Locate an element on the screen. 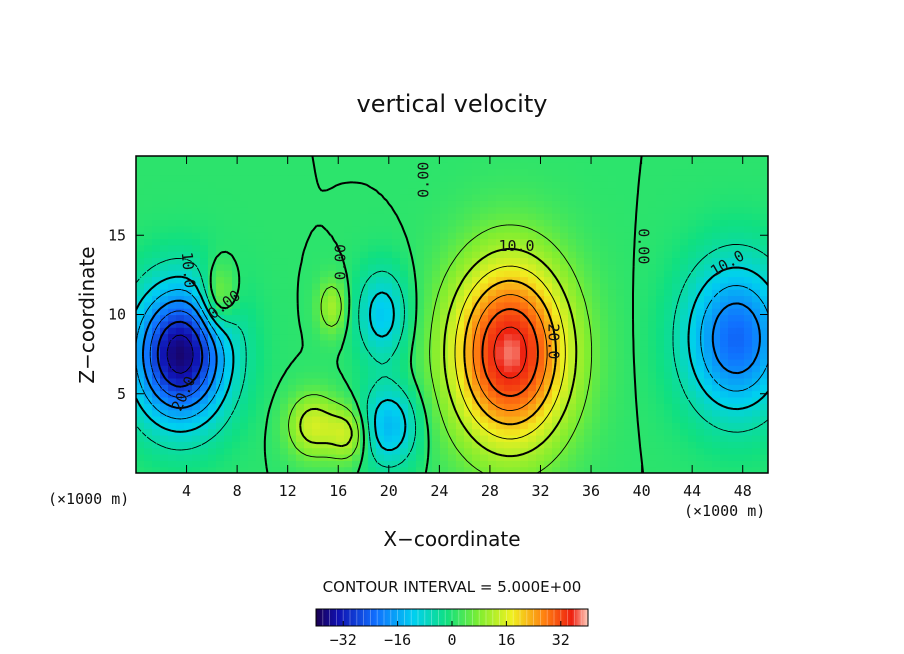  colorbar-tick-label: −32 is located at coordinates (343, 640).